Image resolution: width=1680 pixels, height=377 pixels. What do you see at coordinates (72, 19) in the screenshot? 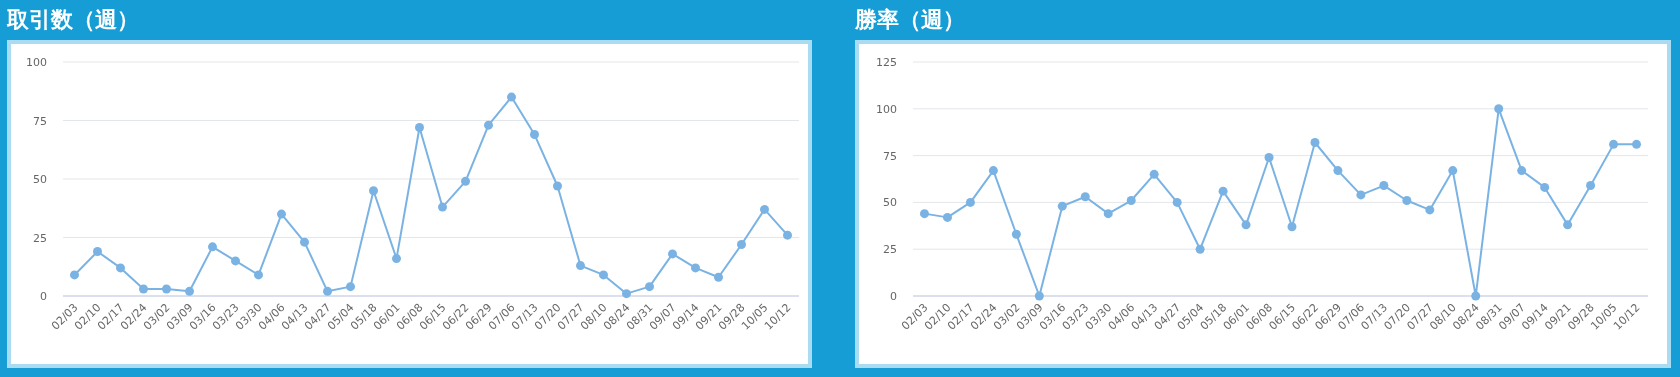
I see `chart-title: 取引数（週）` at bounding box center [72, 19].